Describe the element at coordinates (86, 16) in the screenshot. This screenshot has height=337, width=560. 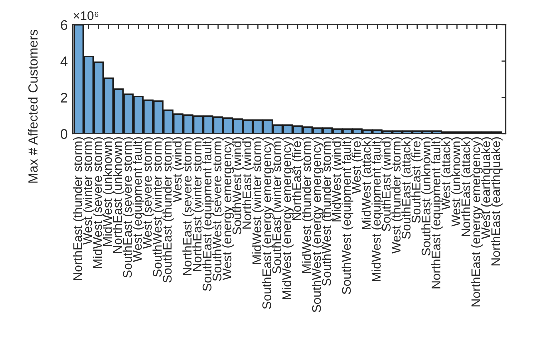
I see `text: ×10⁶` at that location.